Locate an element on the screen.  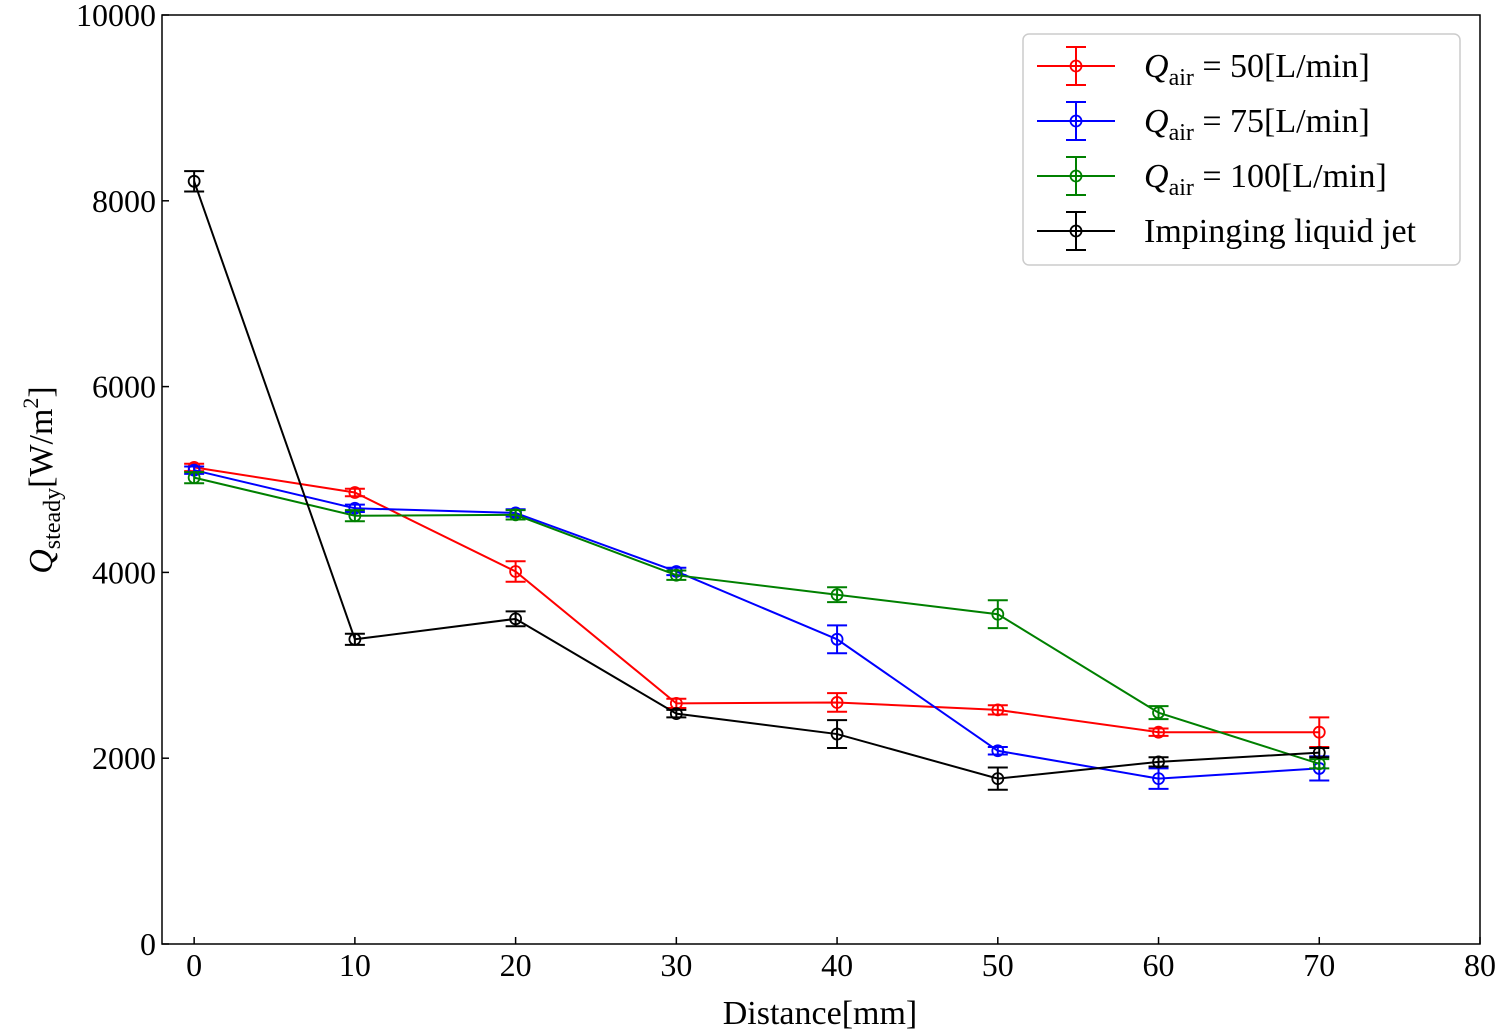
legend-item: Impinging liquid jet is located at coordinates (1227, 231).